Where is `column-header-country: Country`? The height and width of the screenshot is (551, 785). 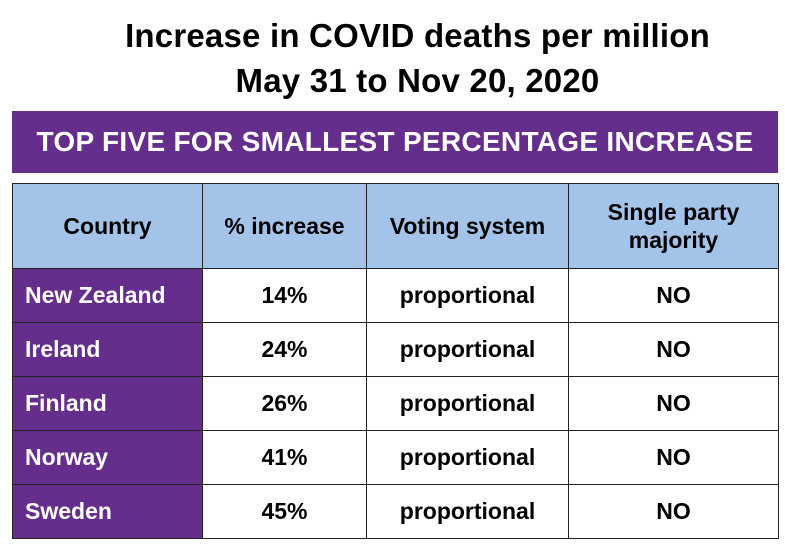
column-header-country: Country is located at coordinates (107, 226).